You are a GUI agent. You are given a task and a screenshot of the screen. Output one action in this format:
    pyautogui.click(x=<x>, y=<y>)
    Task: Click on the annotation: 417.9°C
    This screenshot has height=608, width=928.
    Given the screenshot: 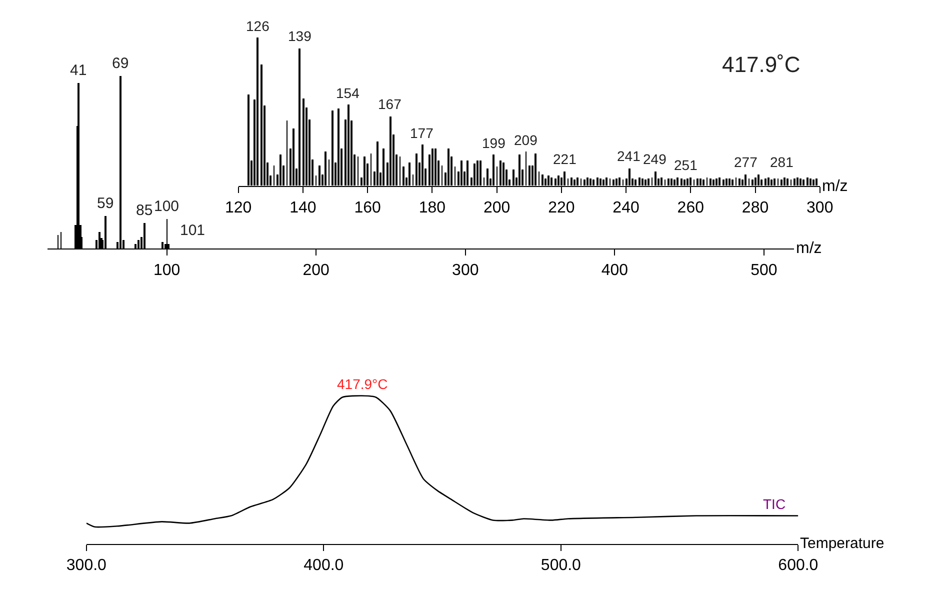 What is the action you would take?
    pyautogui.click(x=362, y=384)
    